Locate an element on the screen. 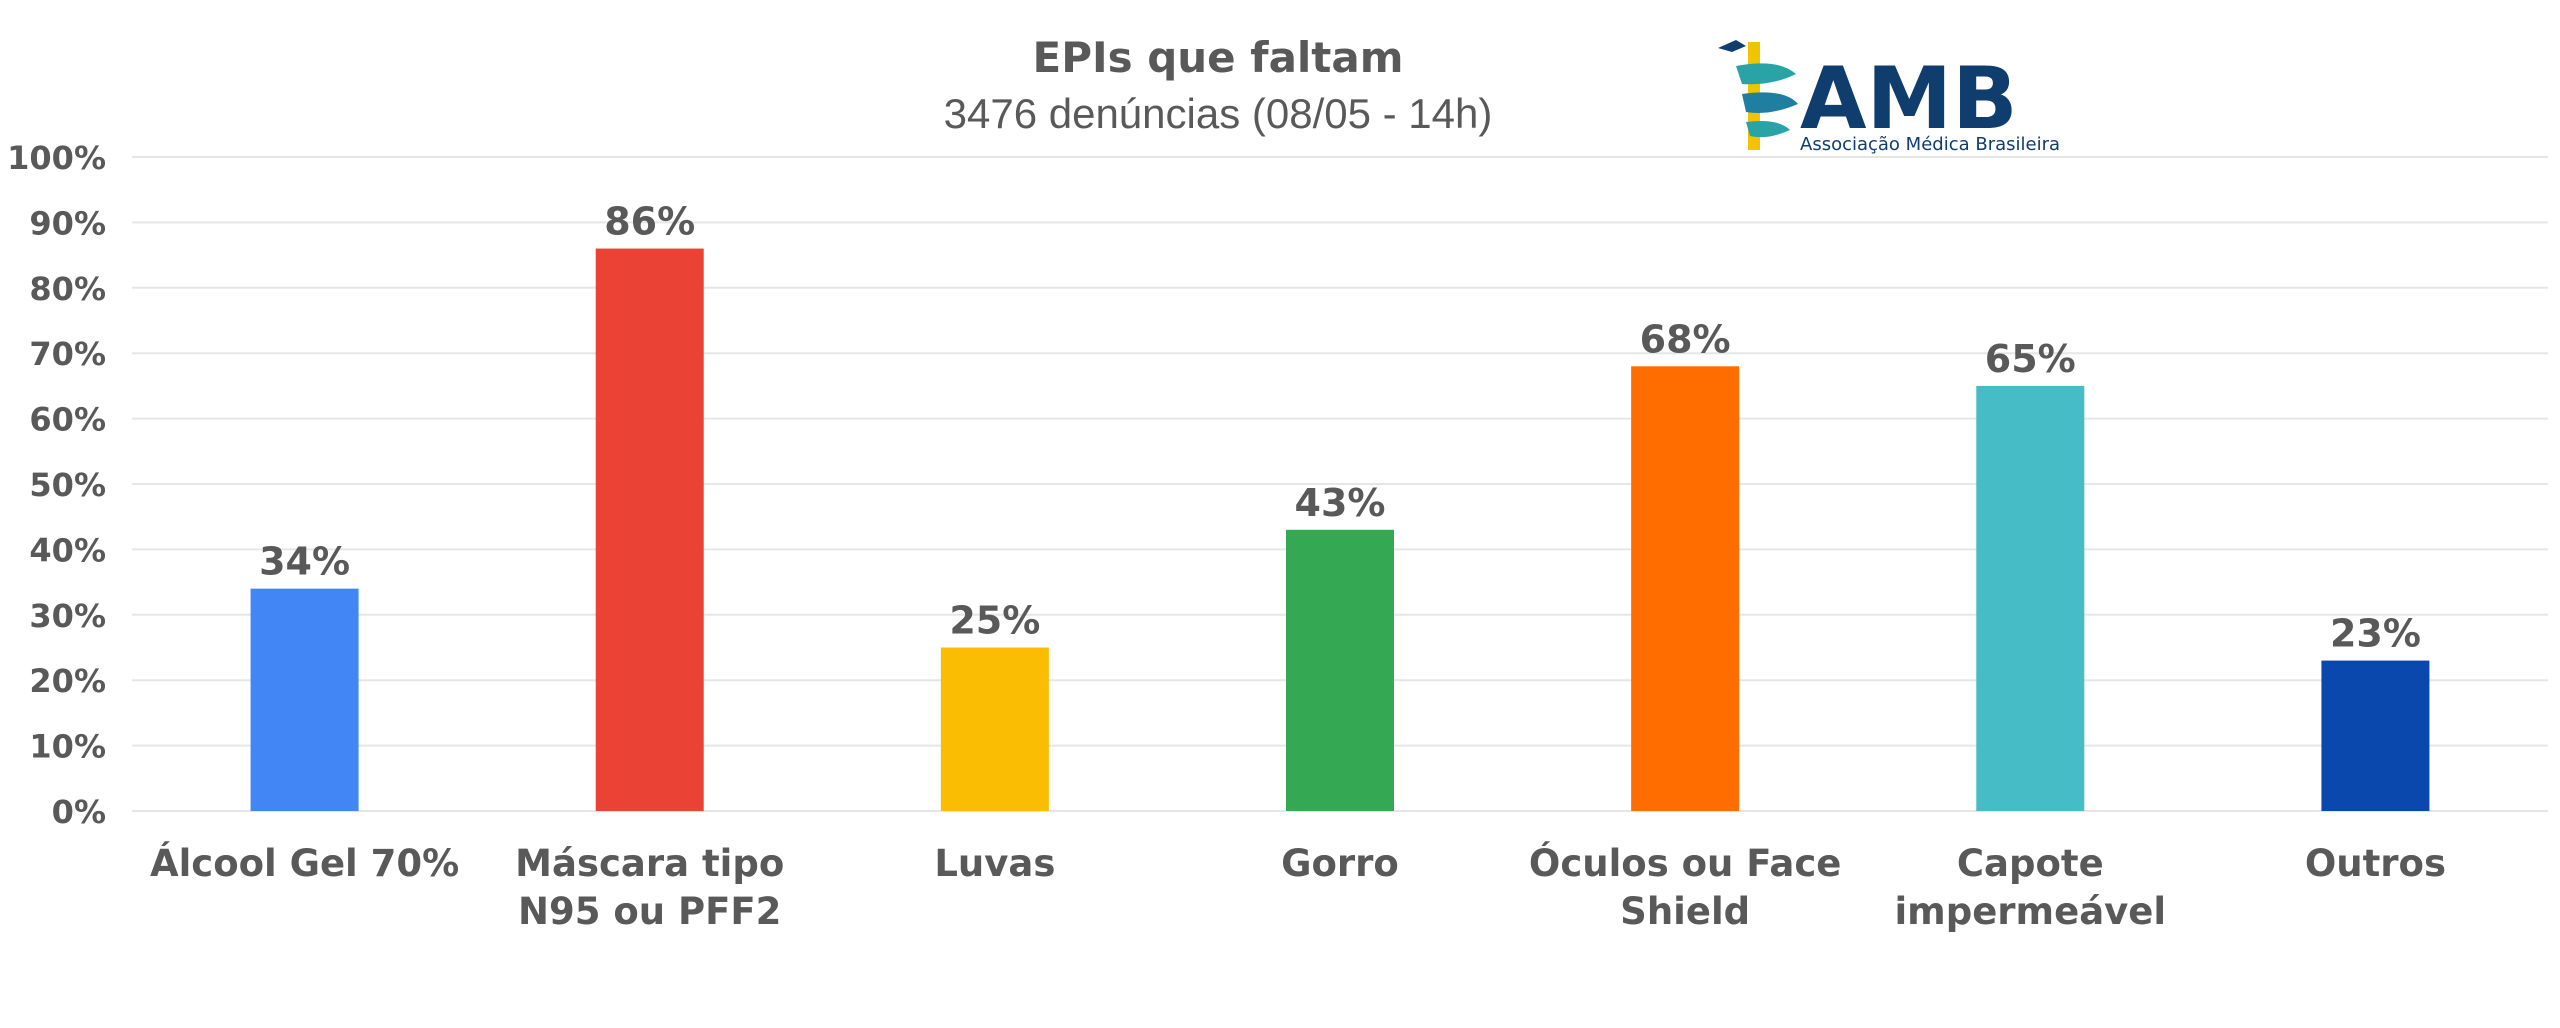  amb-logo: AMB Associação Médica Brasileira is located at coordinates (1889, 97).